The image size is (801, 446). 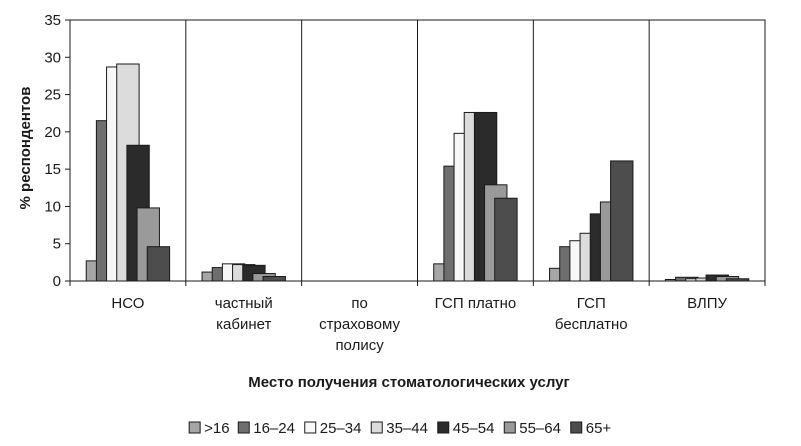 What do you see at coordinates (244, 303) in the screenshot?
I see `category-label: частный` at bounding box center [244, 303].